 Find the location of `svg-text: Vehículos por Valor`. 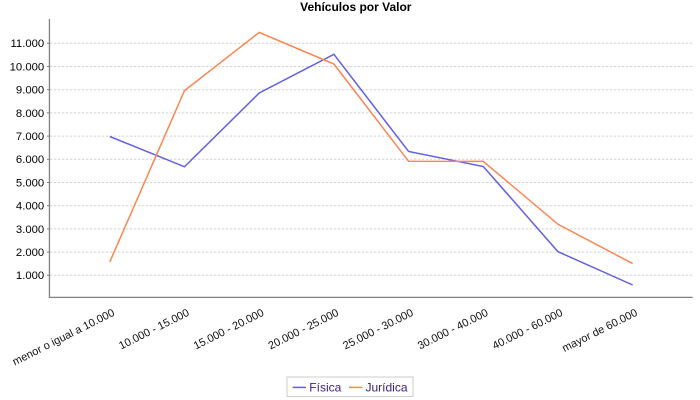

svg-text: Vehículos por Valor is located at coordinates (356, 7).